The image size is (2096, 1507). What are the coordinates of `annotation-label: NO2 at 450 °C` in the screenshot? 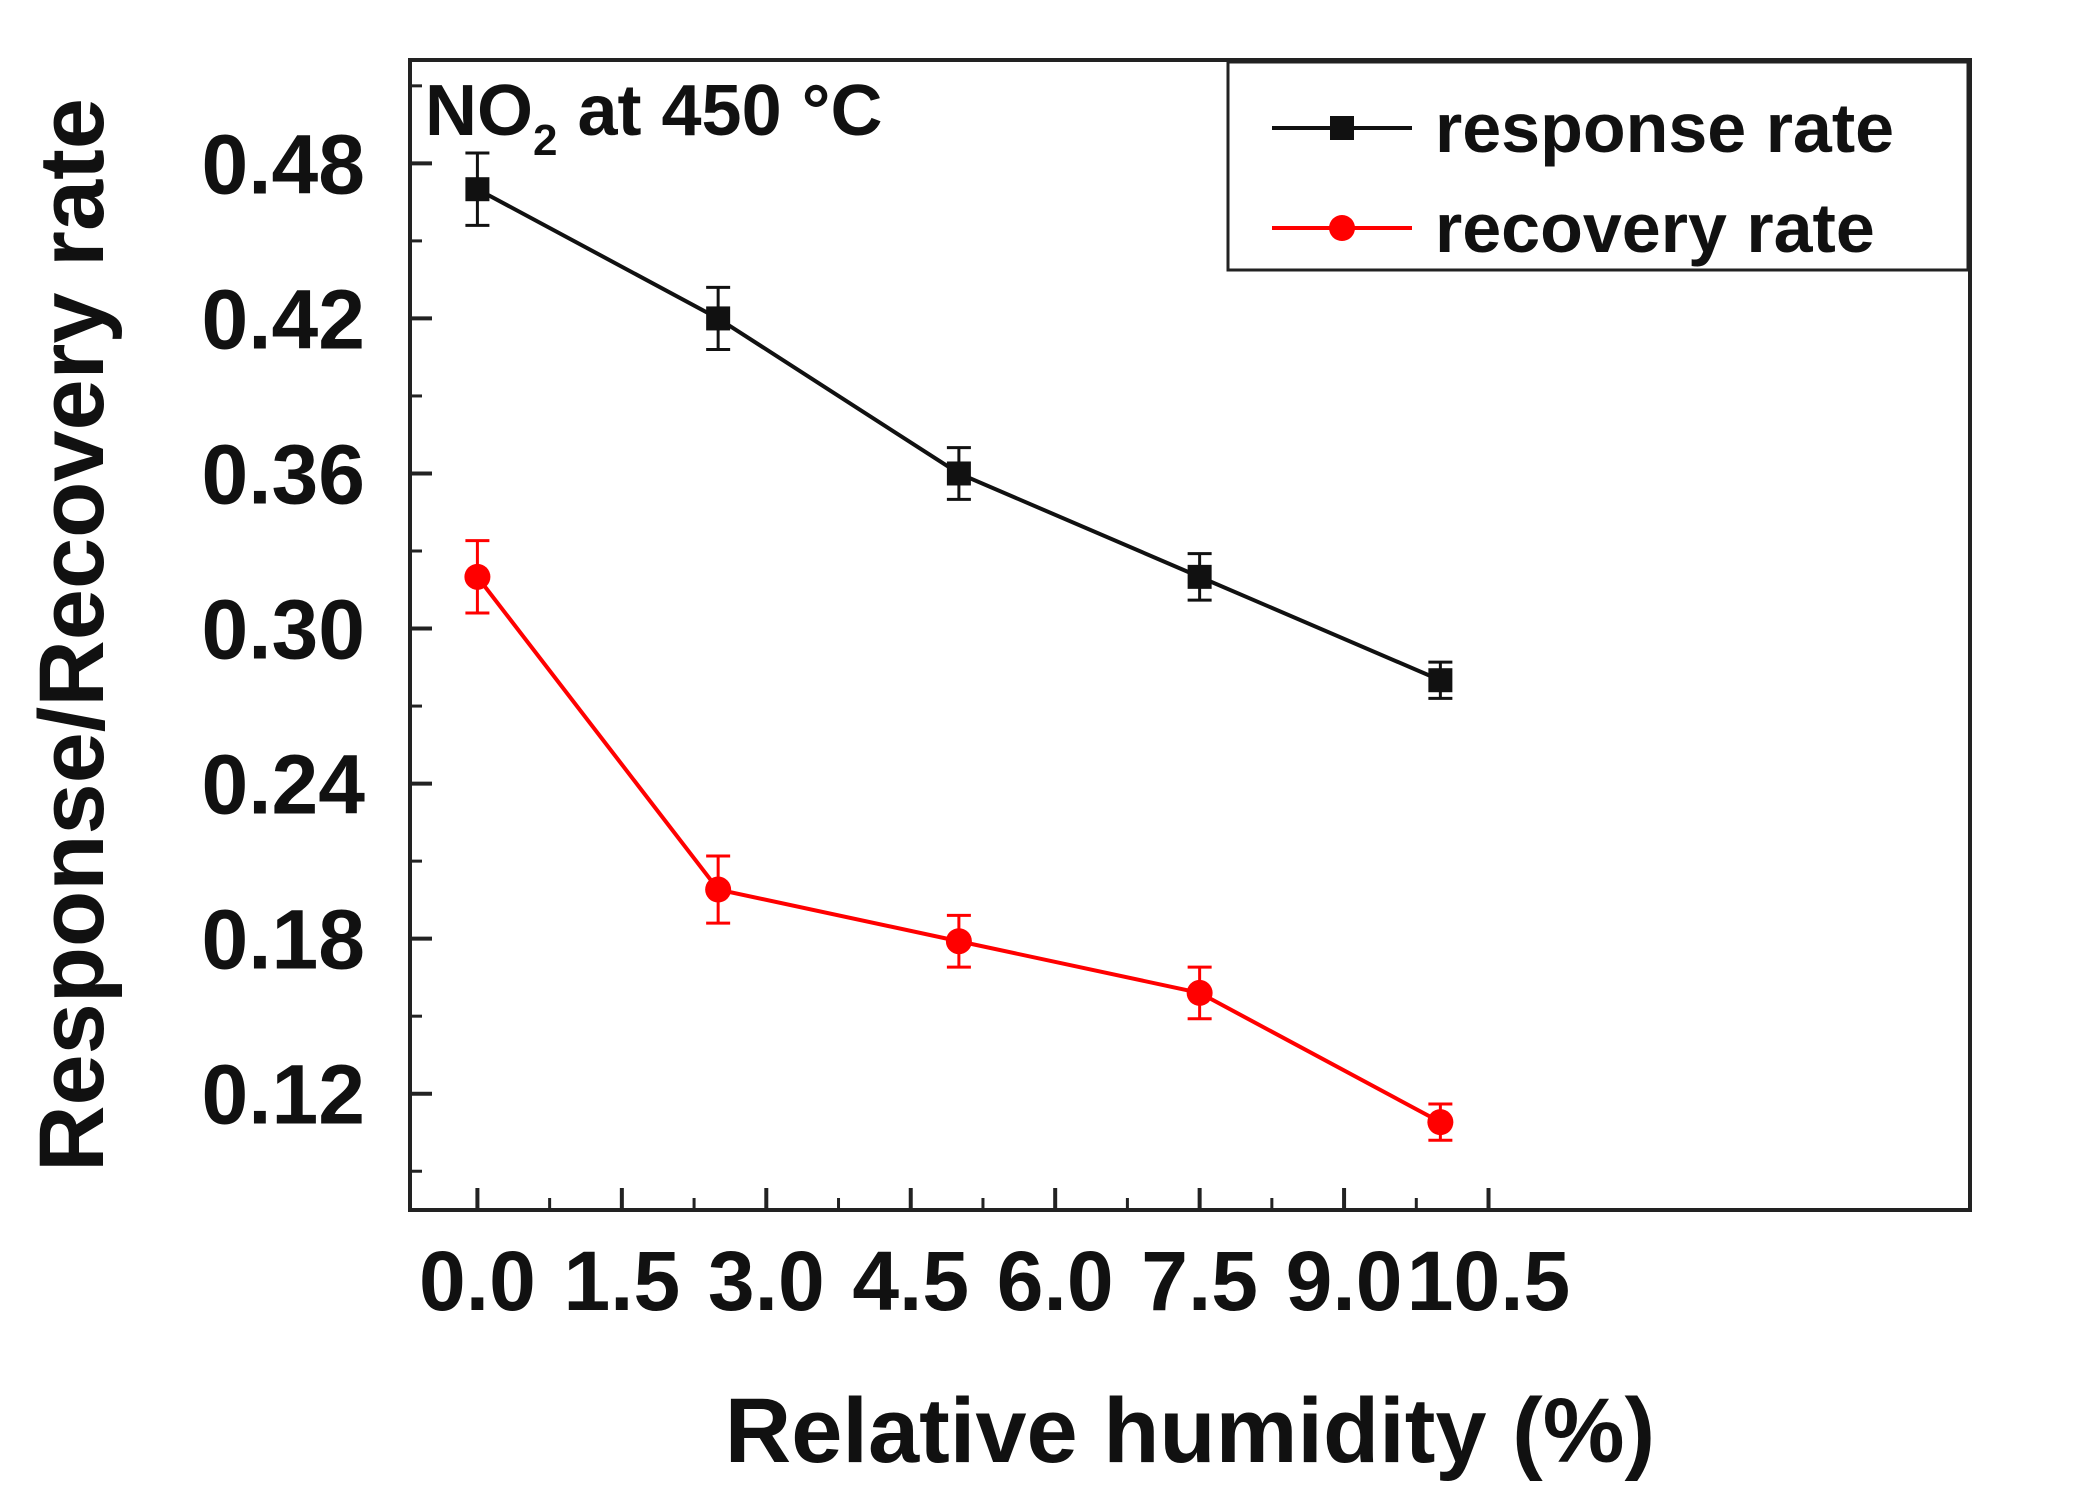 It's located at (653, 118).